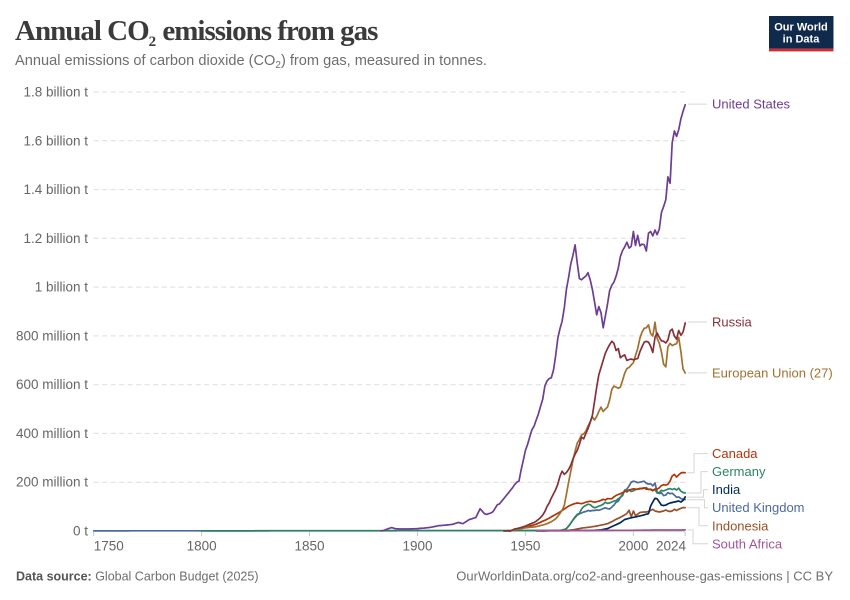  What do you see at coordinates (55, 189) in the screenshot?
I see `svg-text: 1.4 billion t` at bounding box center [55, 189].